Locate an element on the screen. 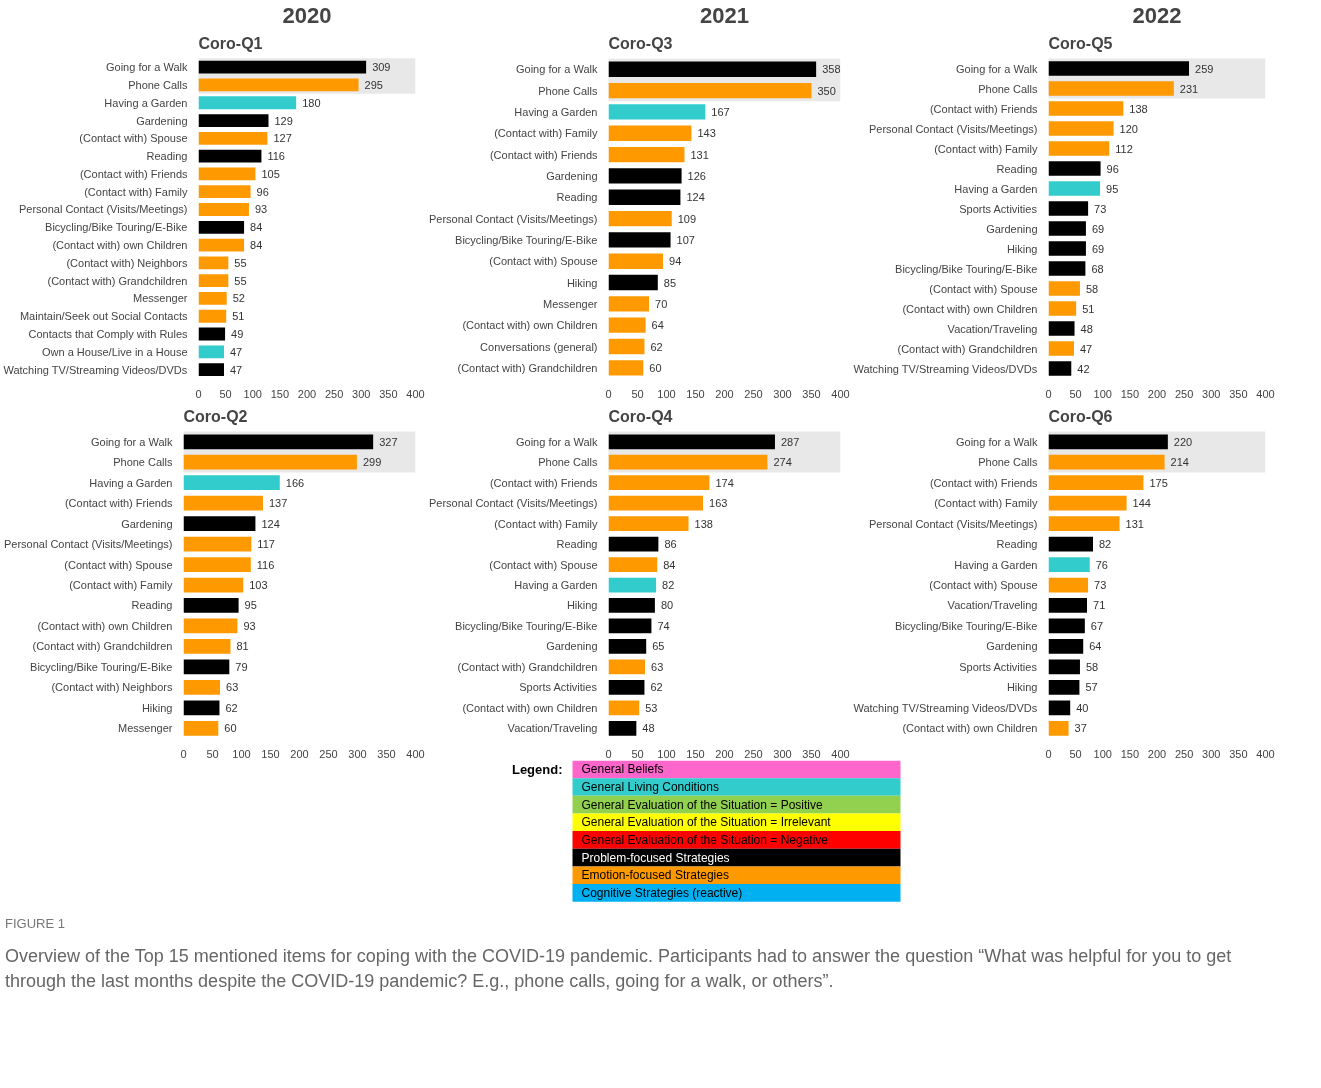  chart-title: 2021 is located at coordinates (724, 15).